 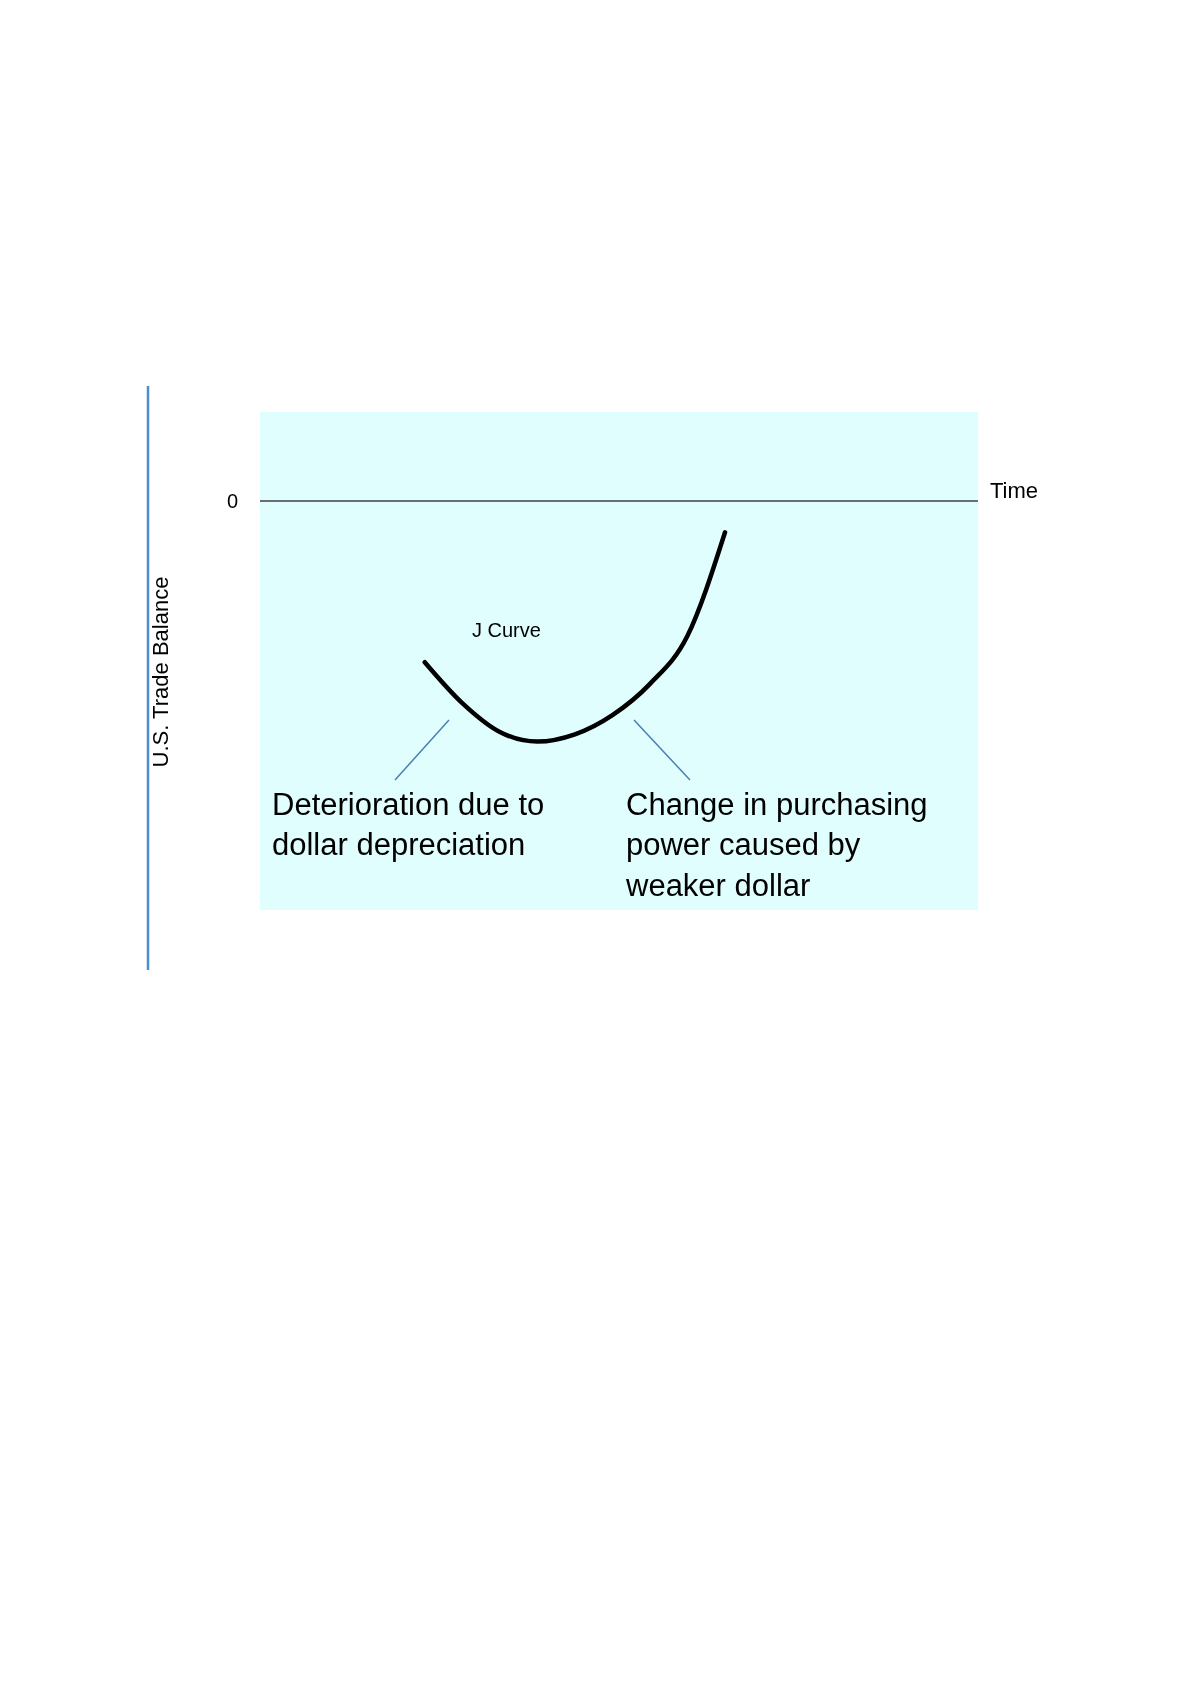 What do you see at coordinates (1014, 491) in the screenshot?
I see `x-axis-title: Time` at bounding box center [1014, 491].